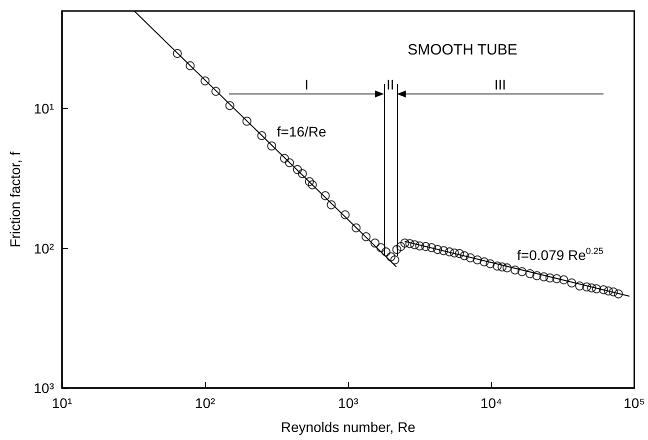  What do you see at coordinates (301, 132) in the screenshot?
I see `annotation: f=16/Re` at bounding box center [301, 132].